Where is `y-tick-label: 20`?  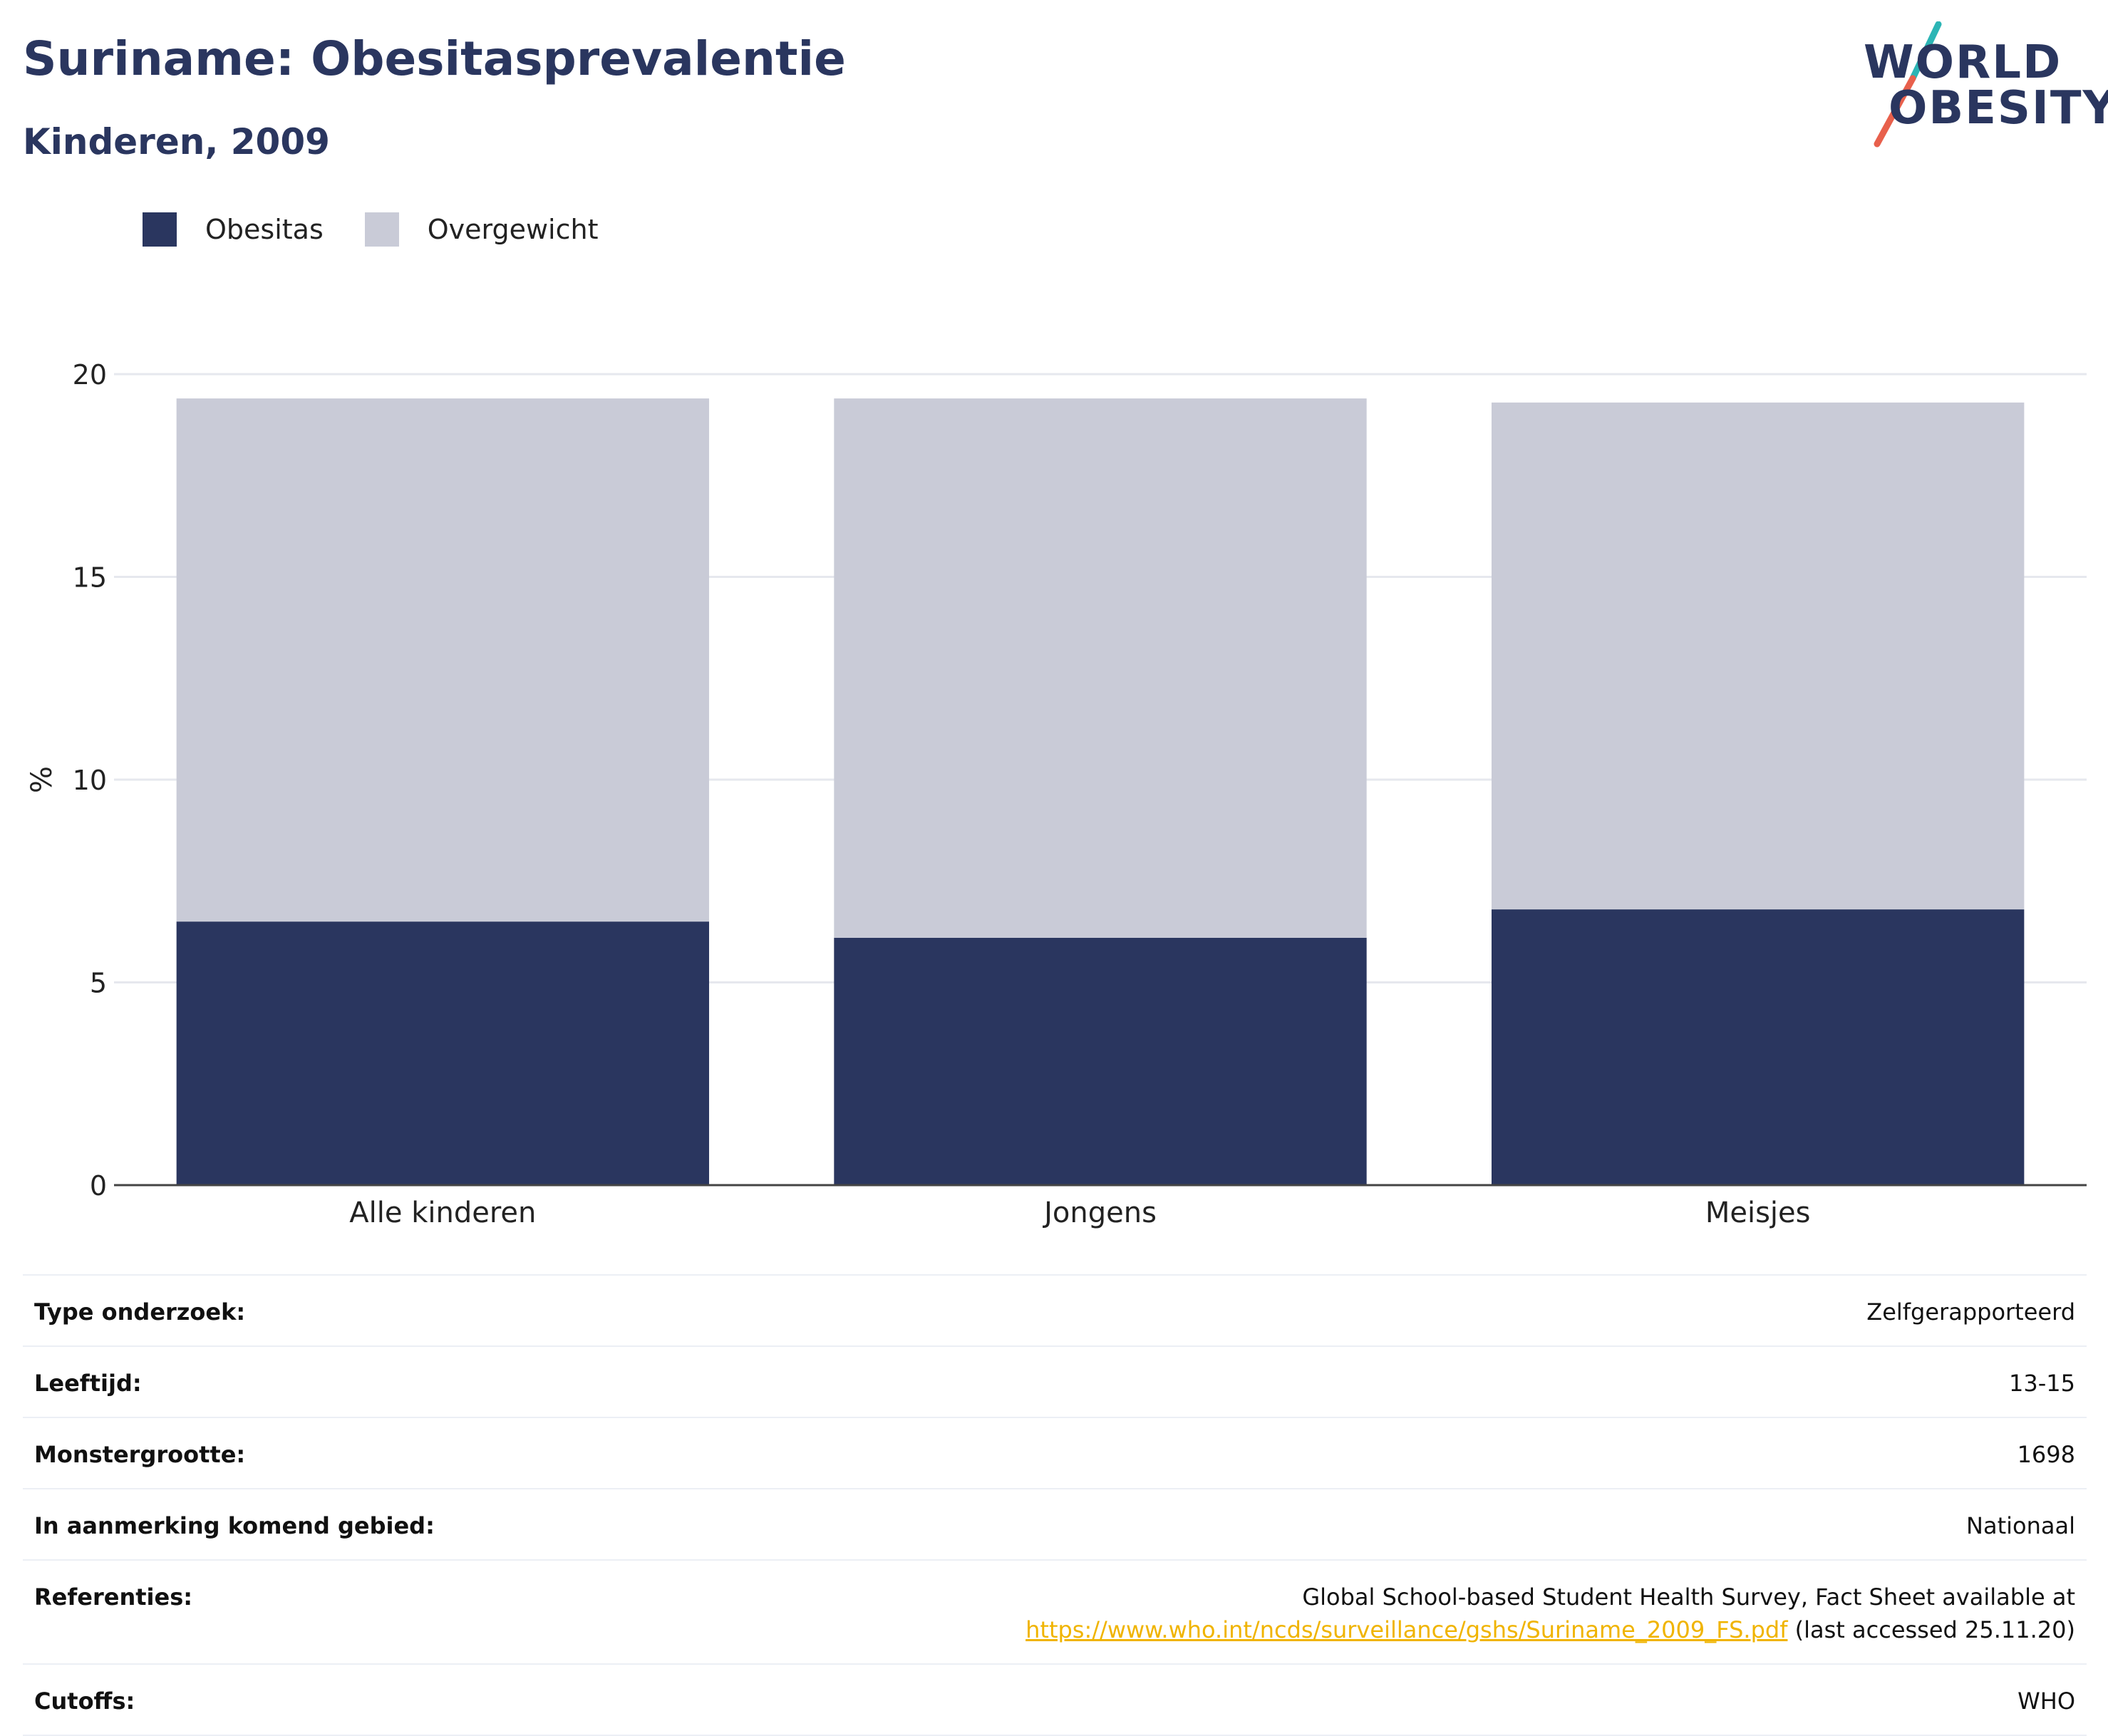 y-tick-label: 20 is located at coordinates (90, 375).